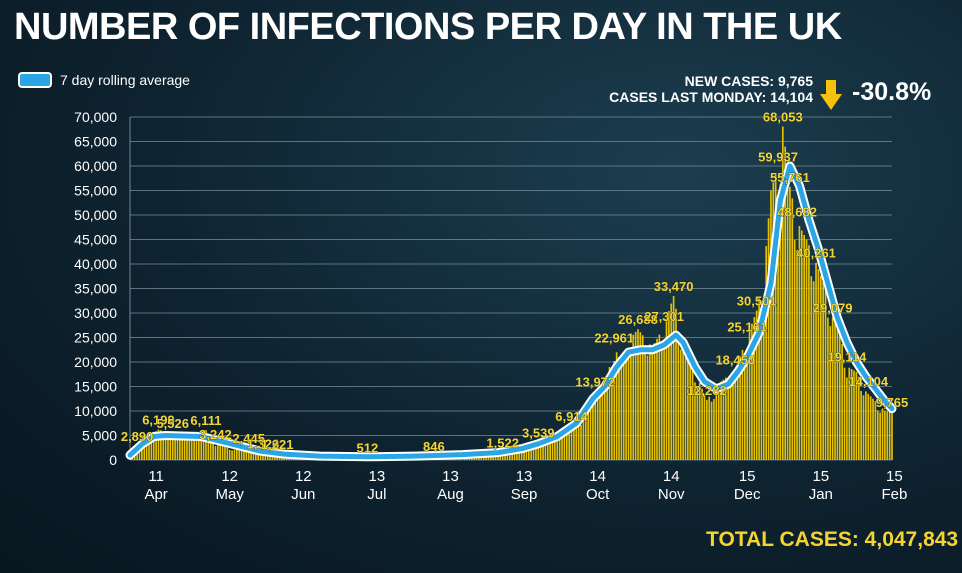 The height and width of the screenshot is (573, 962). I want to click on legend-label: 7 day rolling average, so click(125, 80).